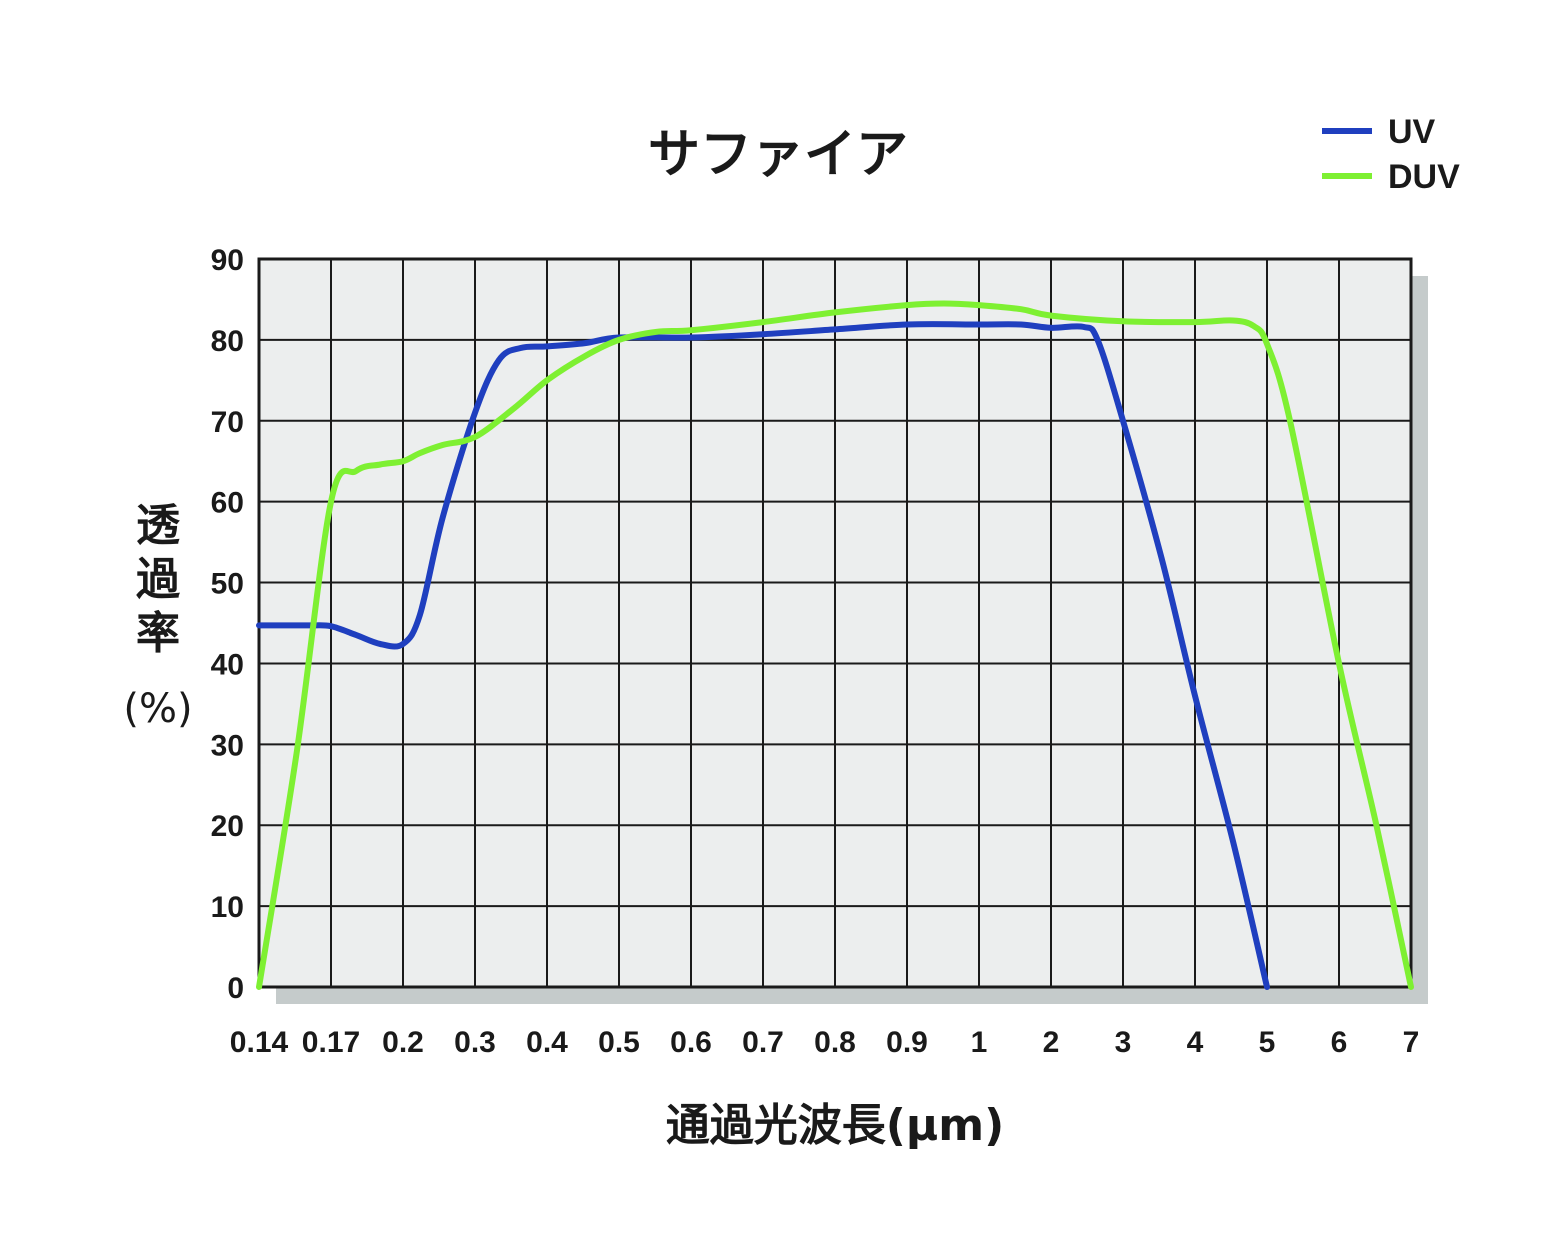 This screenshot has width=1558, height=1251. I want to click on legend-label-duv: DUV, so click(1424, 177).